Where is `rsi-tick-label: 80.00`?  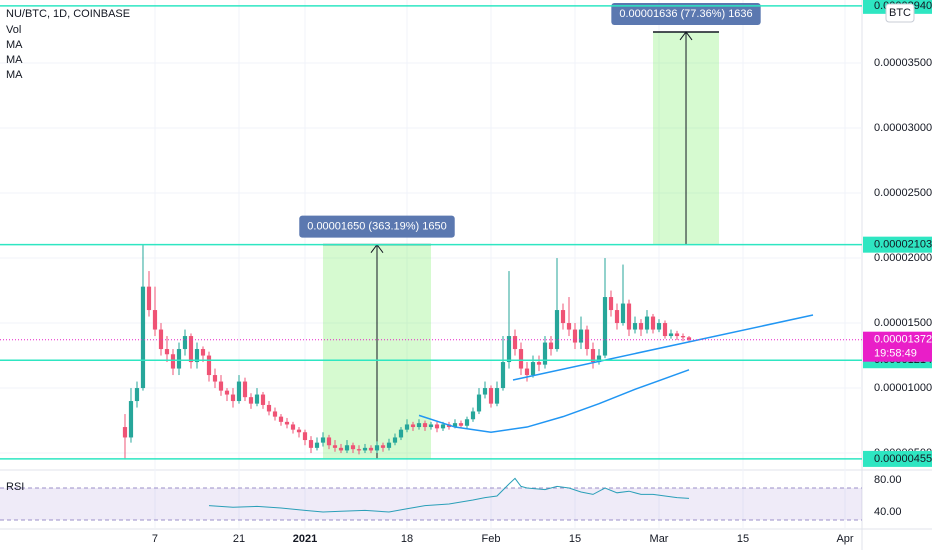
rsi-tick-label: 80.00 is located at coordinates (888, 480).